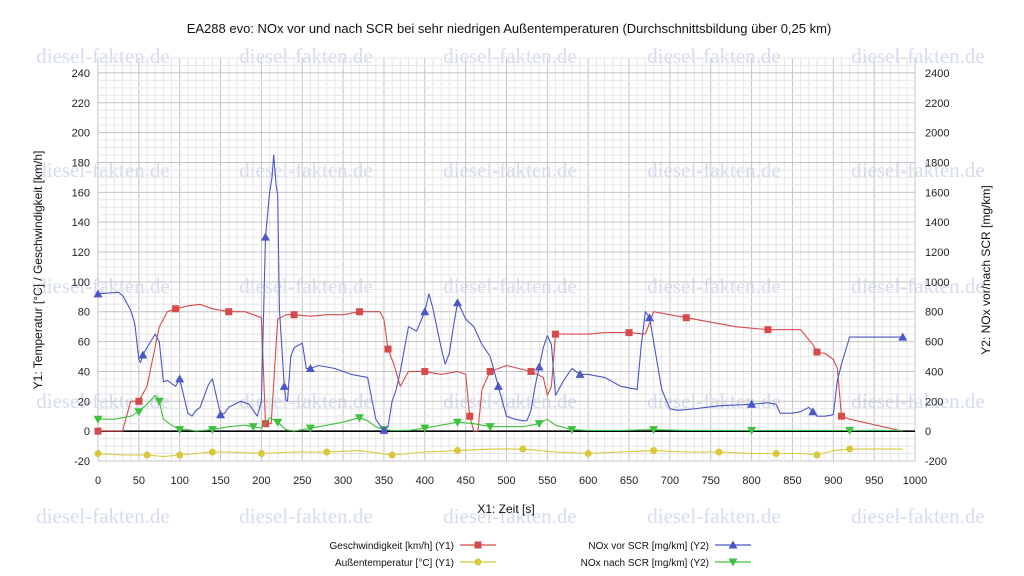  What do you see at coordinates (937, 74) in the screenshot?
I see `y-right-tick-label: 2400` at bounding box center [937, 74].